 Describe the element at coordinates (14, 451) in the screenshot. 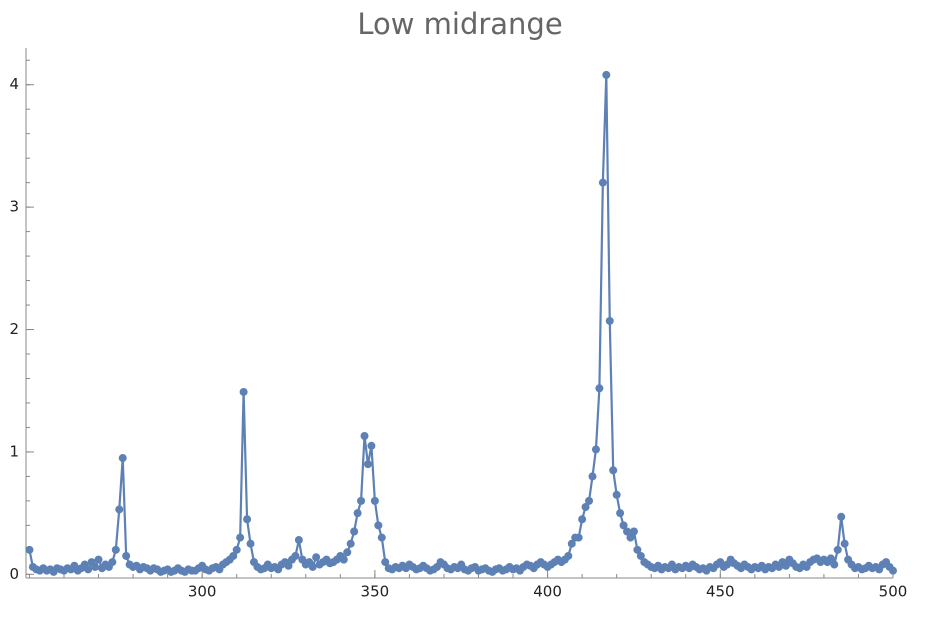

I see `y-tick-label: 1` at that location.